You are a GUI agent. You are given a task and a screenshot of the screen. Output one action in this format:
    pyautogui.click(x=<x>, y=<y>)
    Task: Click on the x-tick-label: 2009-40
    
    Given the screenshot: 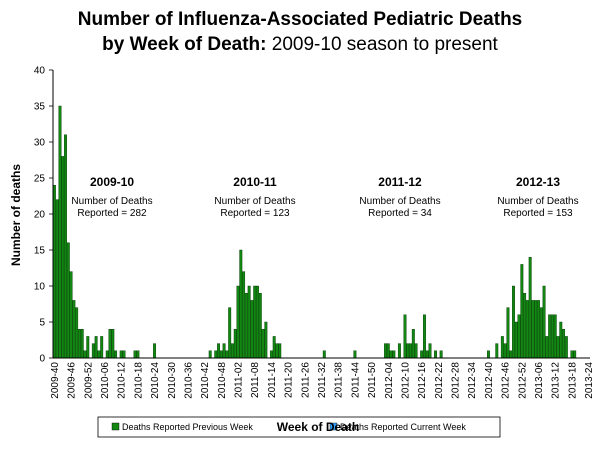 What is the action you would take?
    pyautogui.click(x=55, y=380)
    